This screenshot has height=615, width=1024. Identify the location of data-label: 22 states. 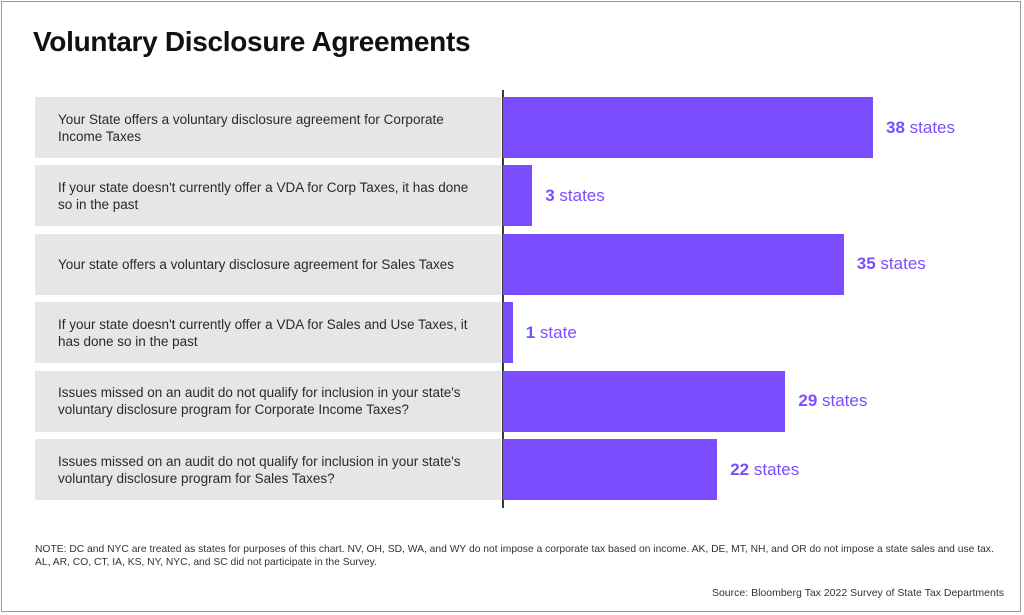
(764, 470).